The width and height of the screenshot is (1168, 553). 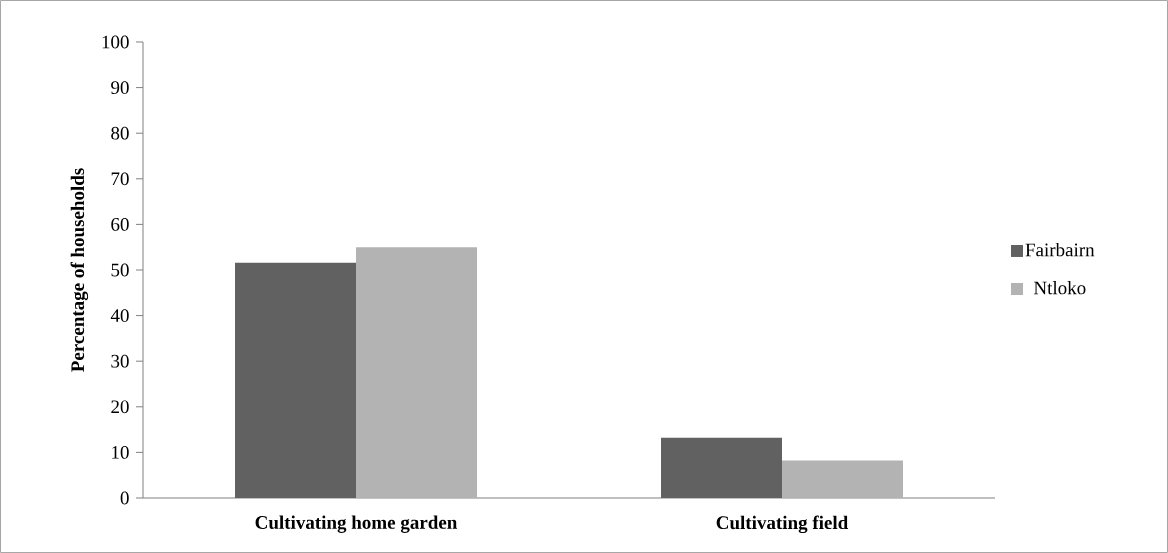 I want to click on x-tick-label: Cultivating home garden, so click(x=356, y=524).